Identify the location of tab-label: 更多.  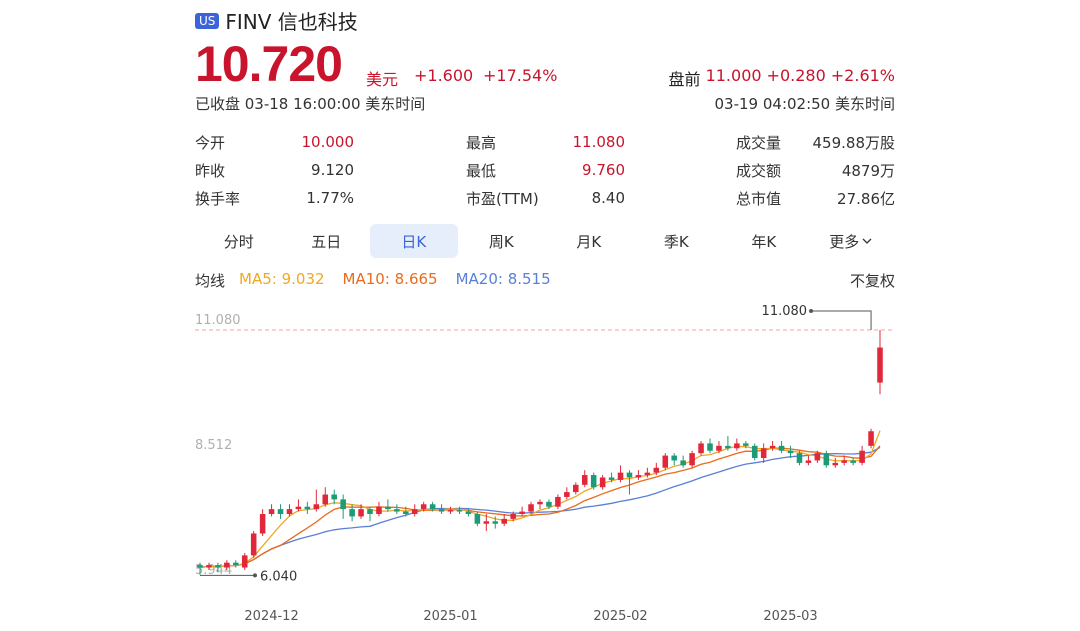
(844, 241).